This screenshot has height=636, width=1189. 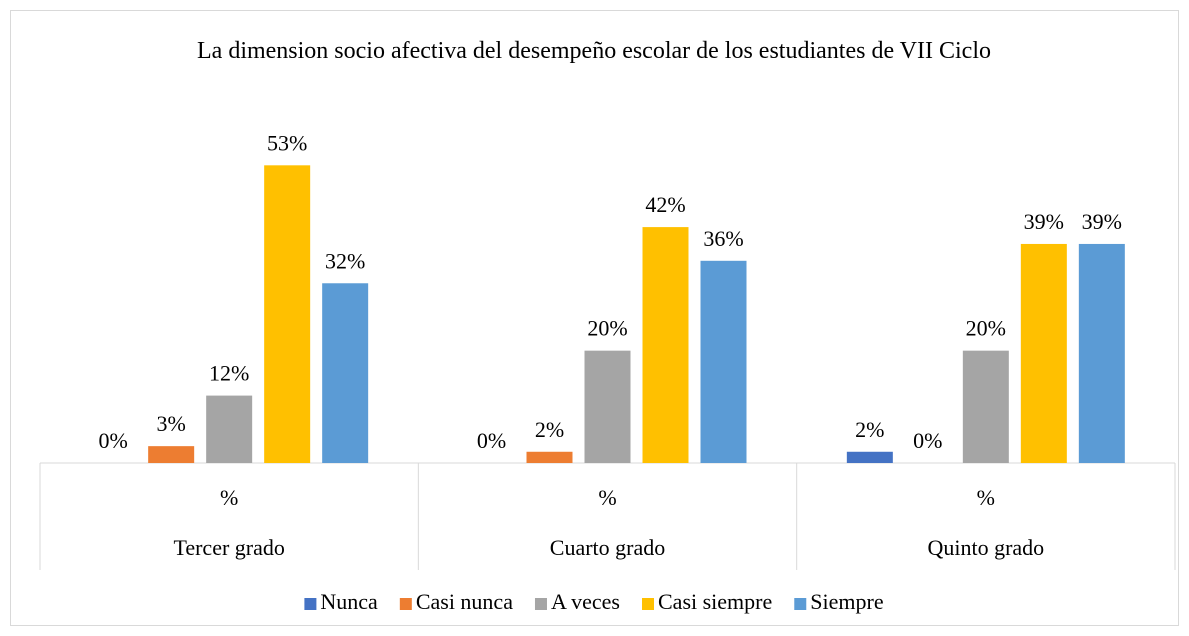 What do you see at coordinates (846, 601) in the screenshot?
I see `legend-label: Siempre` at bounding box center [846, 601].